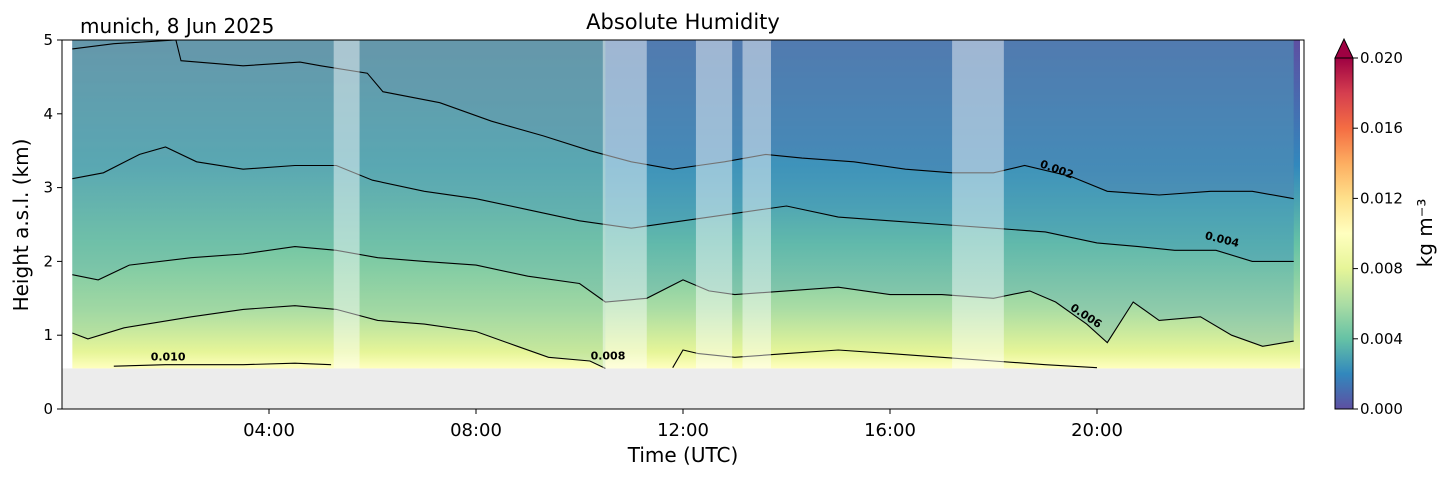 Image resolution: width=1454 pixels, height=478 pixels. Describe the element at coordinates (52, 224) in the screenshot. I see `y-axis: 0 1 2 3 4 5` at that location.